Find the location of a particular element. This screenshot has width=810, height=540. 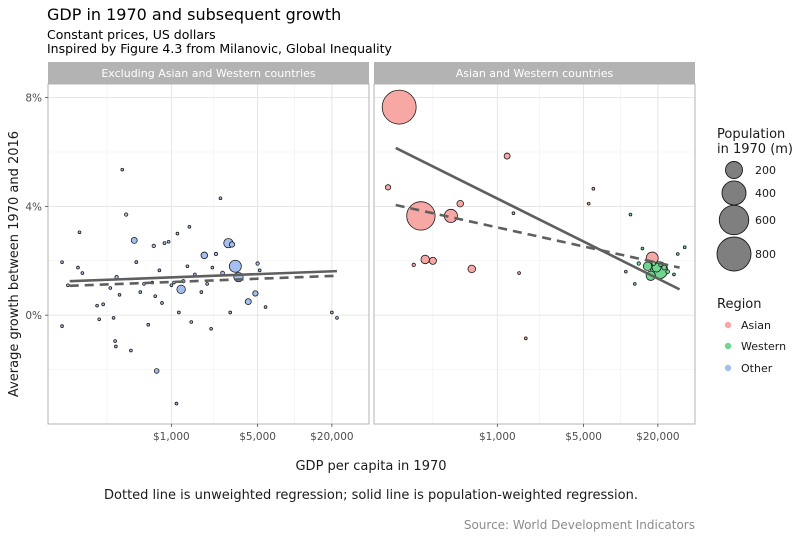

size-legend-title-line-1: Population is located at coordinates (751, 134).